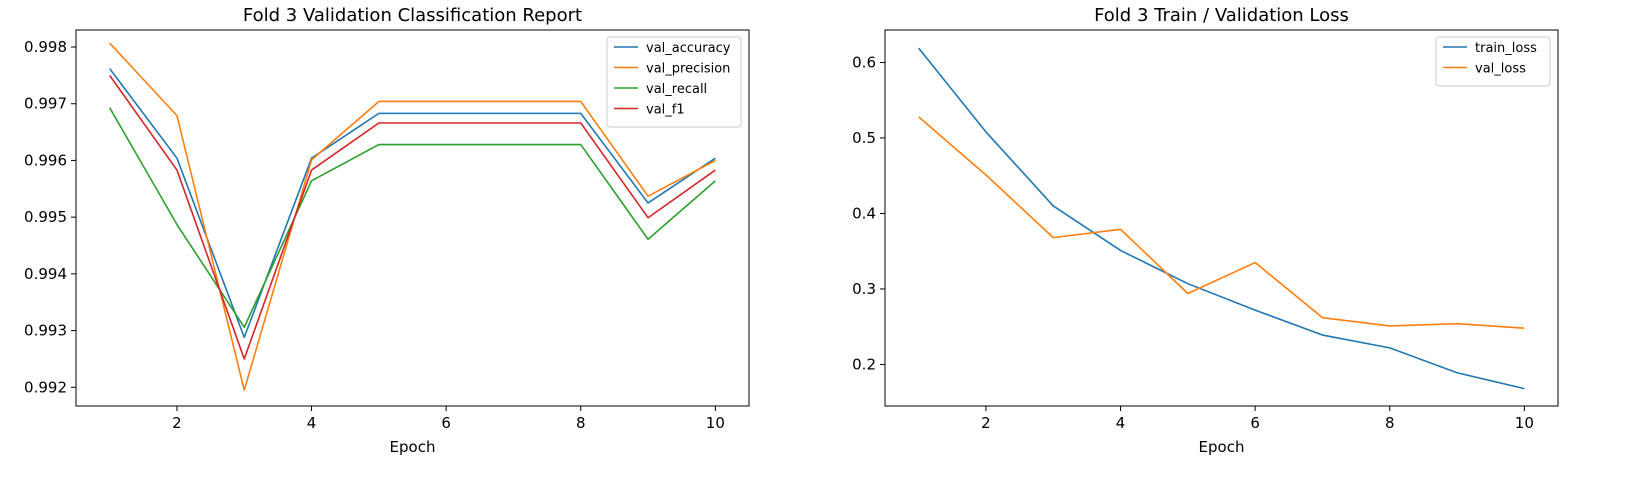  What do you see at coordinates (864, 138) in the screenshot?
I see `y-tick-label: 0.5` at bounding box center [864, 138].